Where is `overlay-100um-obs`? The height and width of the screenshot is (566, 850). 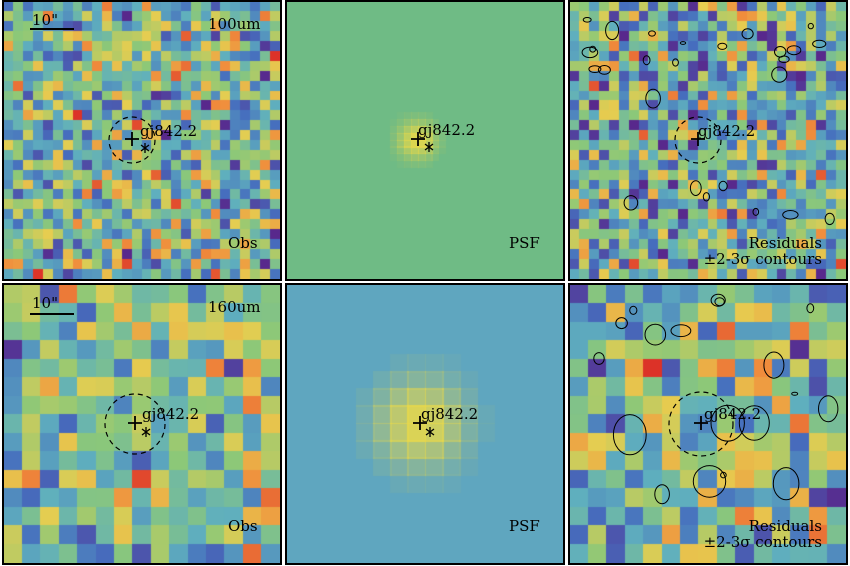 overlay-100um-obs is located at coordinates (93, 96).